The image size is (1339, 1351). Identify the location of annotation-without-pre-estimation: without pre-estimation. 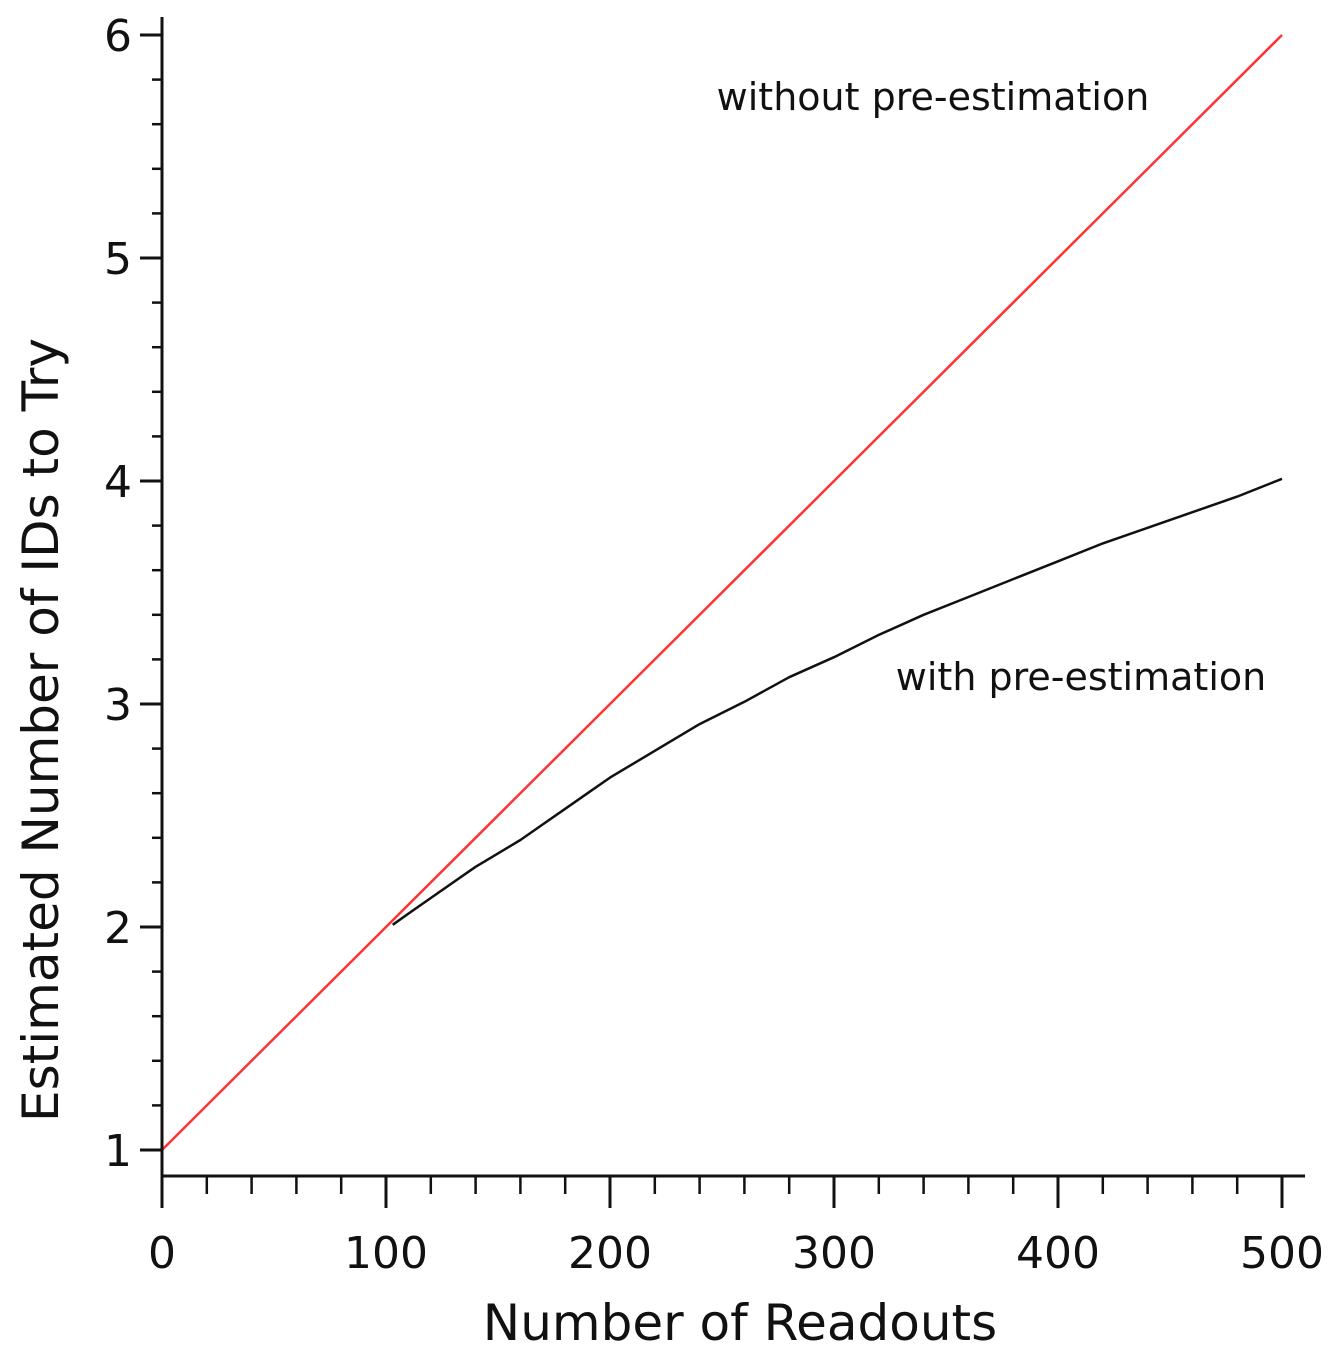
(933, 97).